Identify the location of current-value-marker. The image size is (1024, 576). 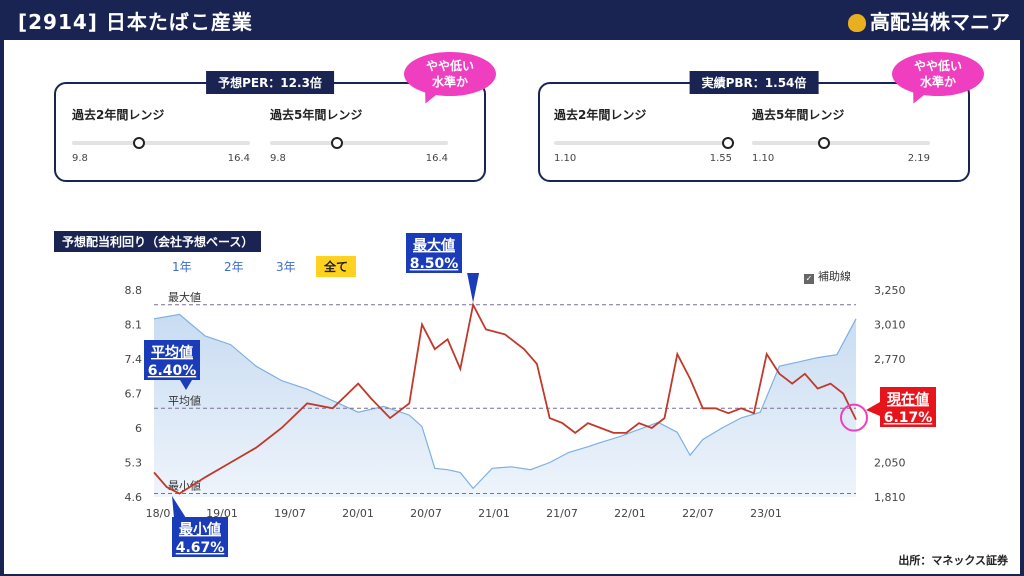
(854, 417).